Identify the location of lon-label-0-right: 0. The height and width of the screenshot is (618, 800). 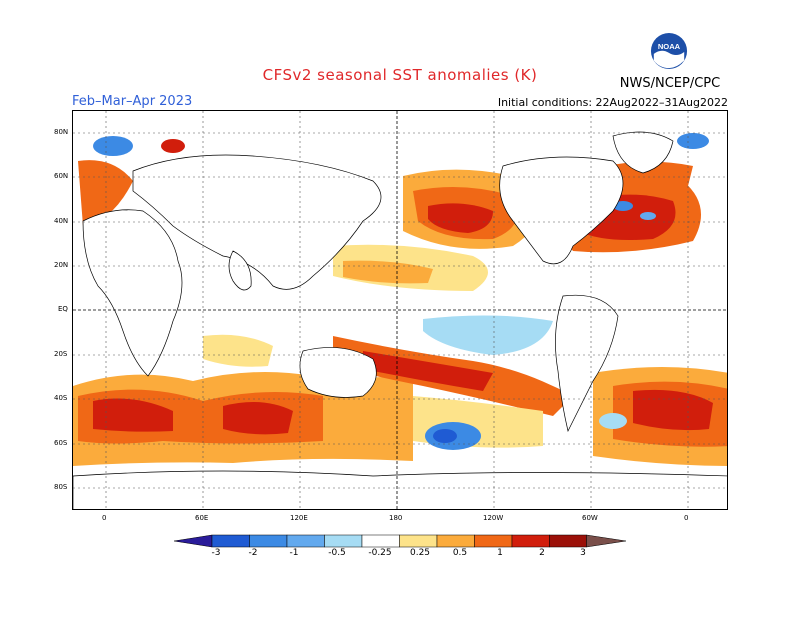
(686, 518).